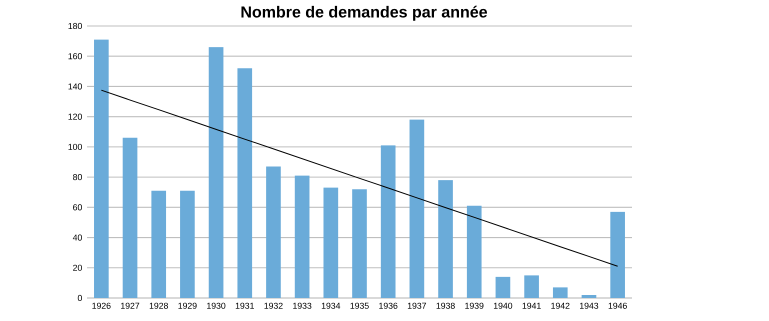 Image resolution: width=769 pixels, height=321 pixels. What do you see at coordinates (417, 305) in the screenshot?
I see `x-tick-label: 1937` at bounding box center [417, 305].